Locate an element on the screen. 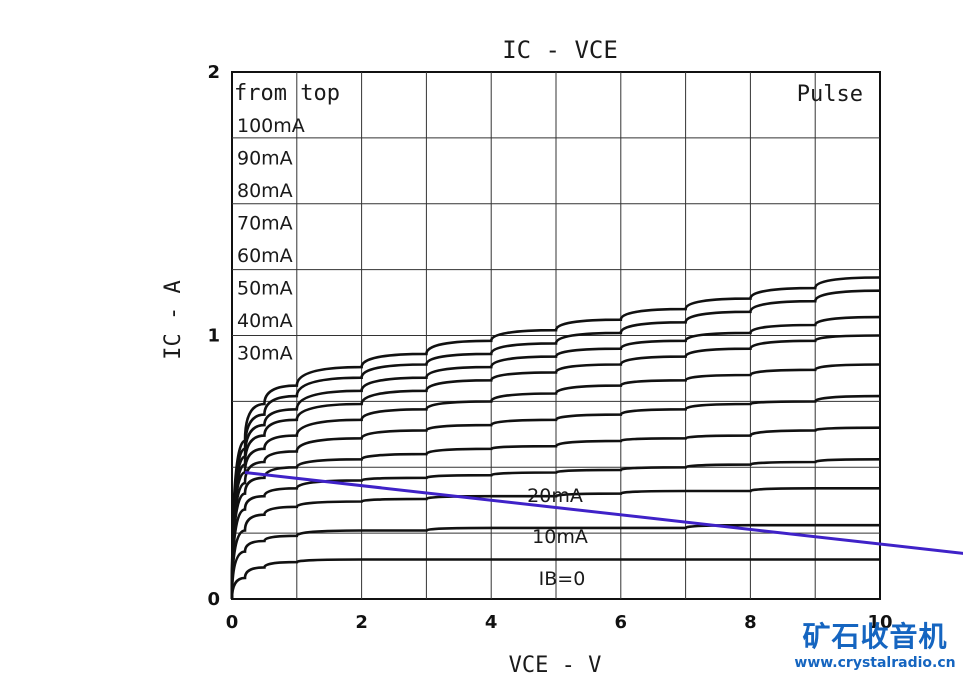 Image resolution: width=963 pixels, height=683 pixels. x-tick-label: 0 is located at coordinates (232, 622).